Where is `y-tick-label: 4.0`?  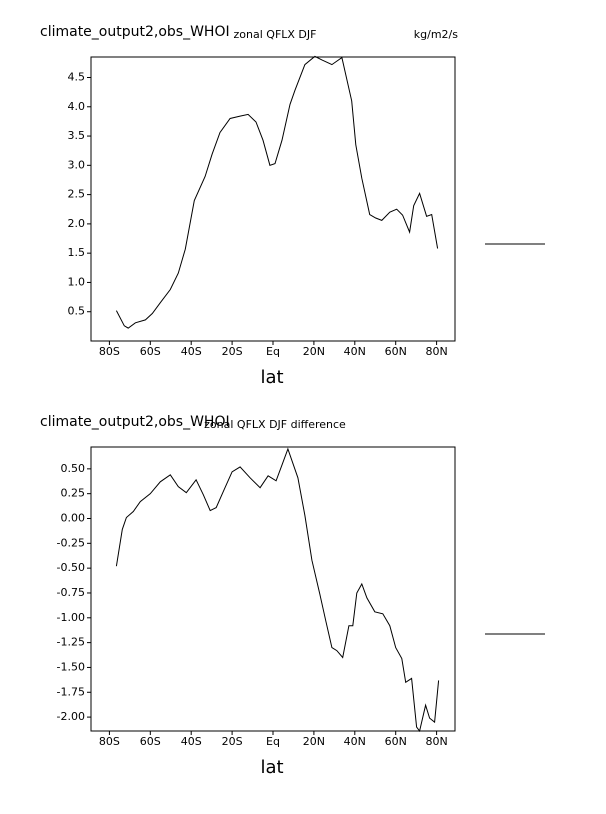
y-tick-label: 4.0 is located at coordinates (77, 106).